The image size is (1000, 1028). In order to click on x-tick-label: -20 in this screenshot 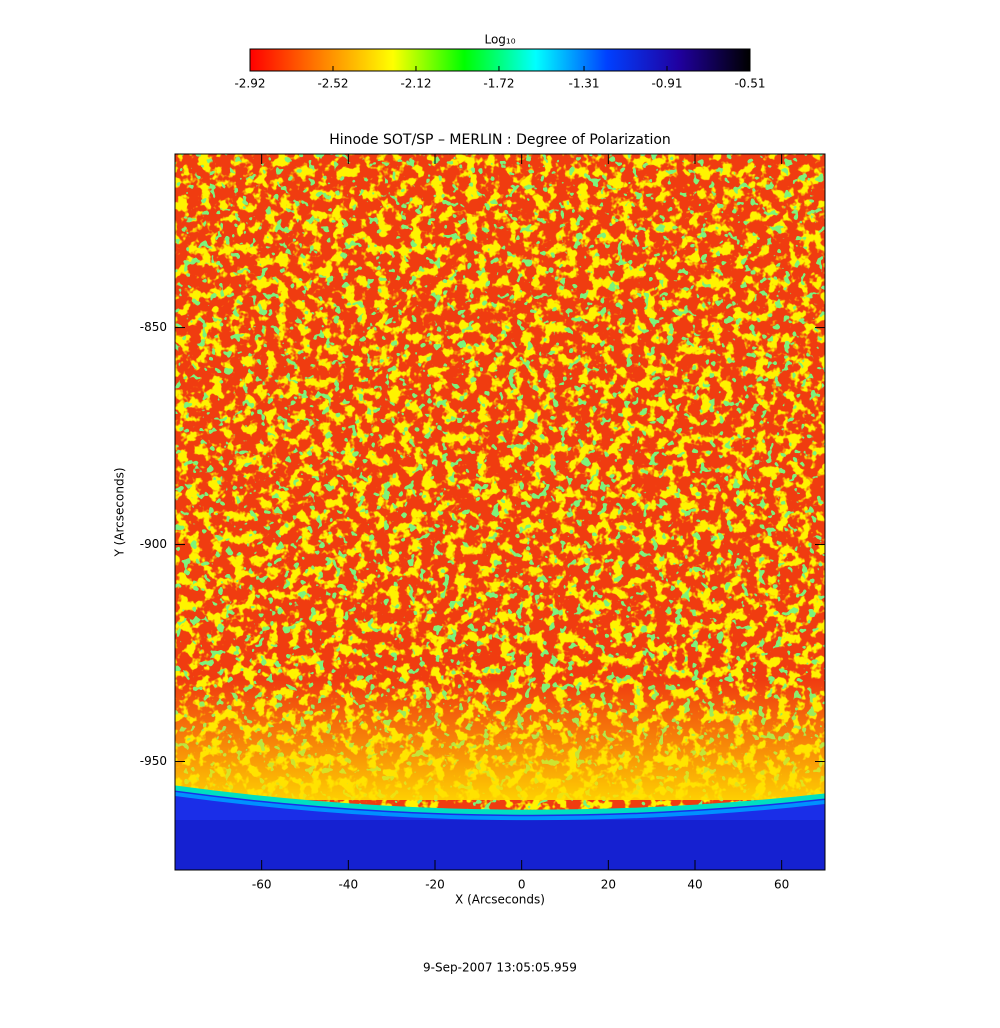, I will do `click(435, 885)`.